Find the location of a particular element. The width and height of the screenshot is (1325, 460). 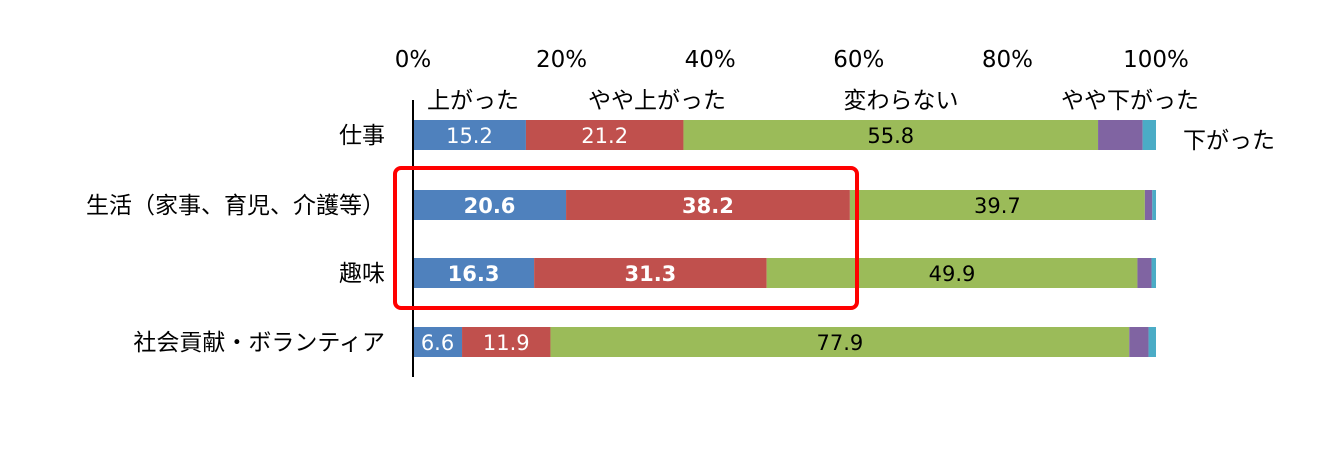

legend-label: 上がった is located at coordinates (473, 101).